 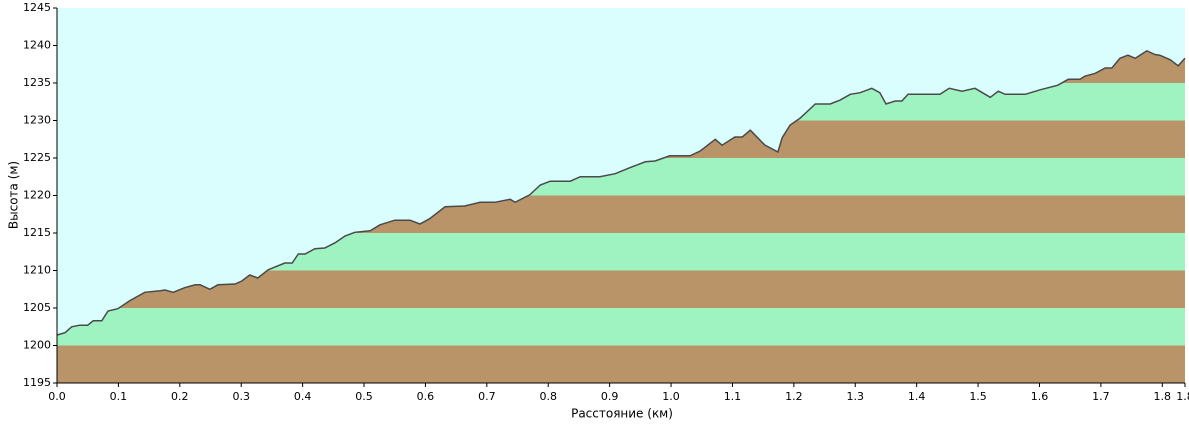 I want to click on x-tick-label: 0.7, so click(x=487, y=396).